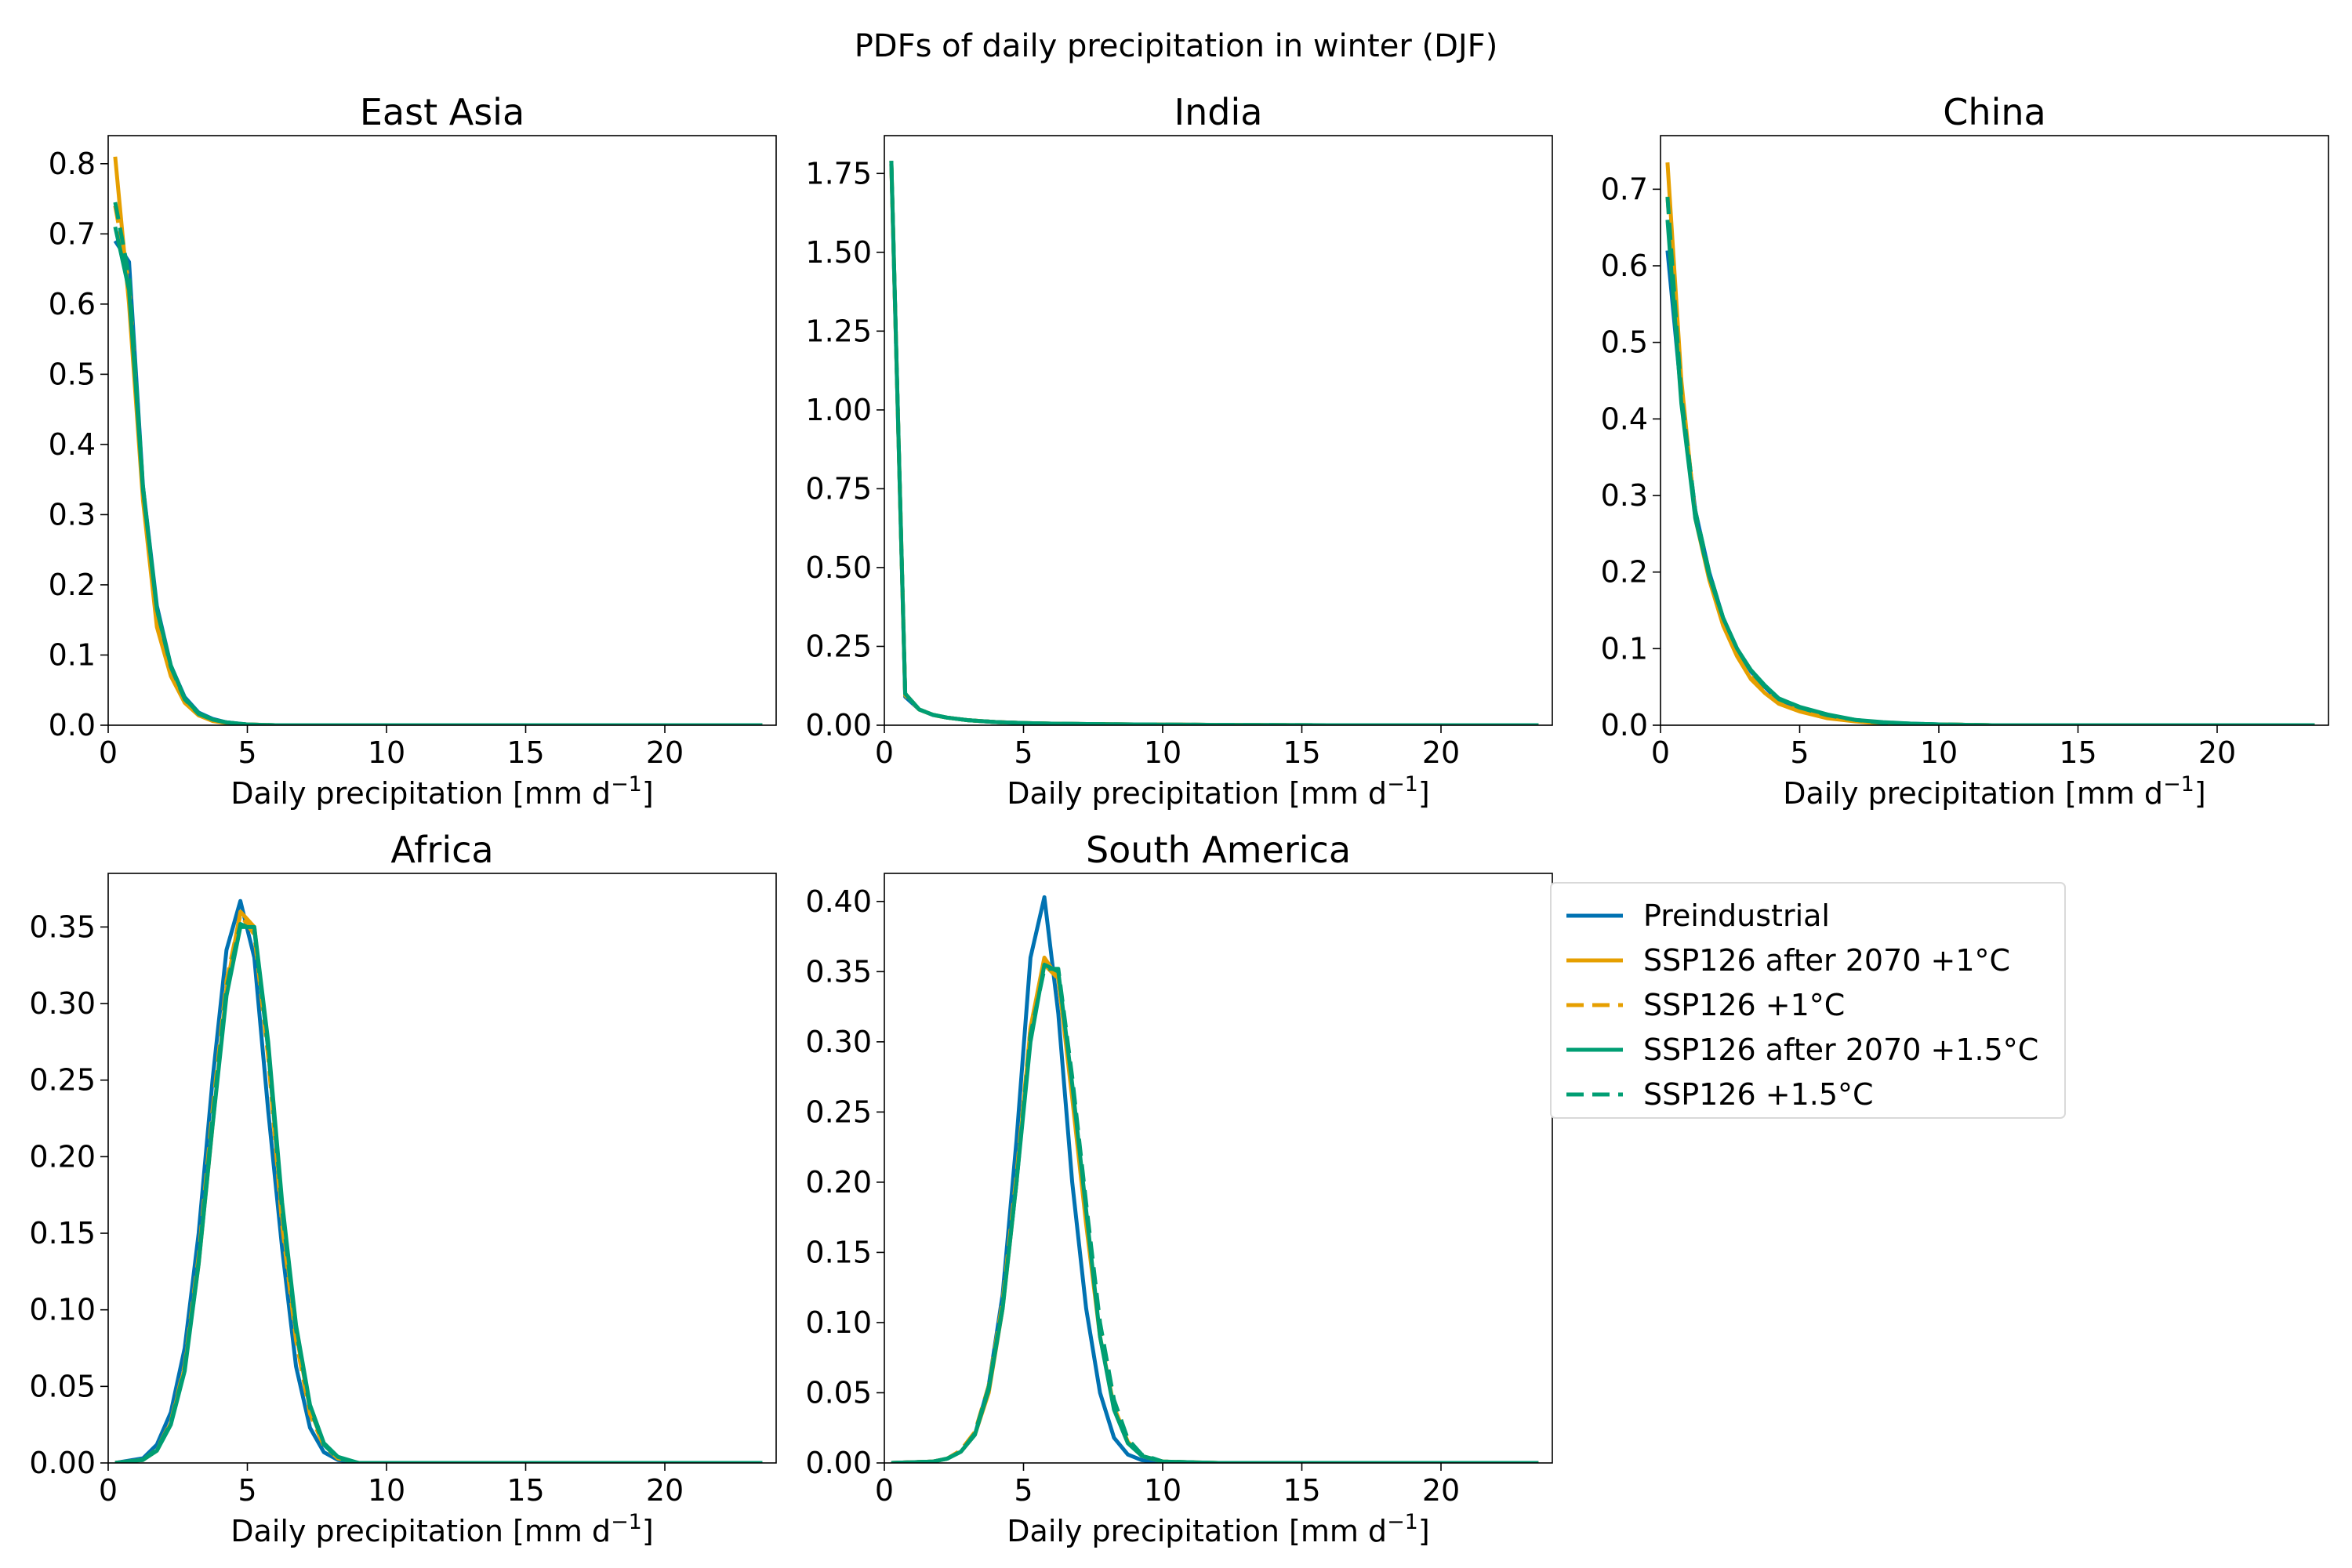 This screenshot has width=2352, height=1568. I want to click on legend-label: SSP126 after 2070 +1.5°C, so click(1840, 1050).